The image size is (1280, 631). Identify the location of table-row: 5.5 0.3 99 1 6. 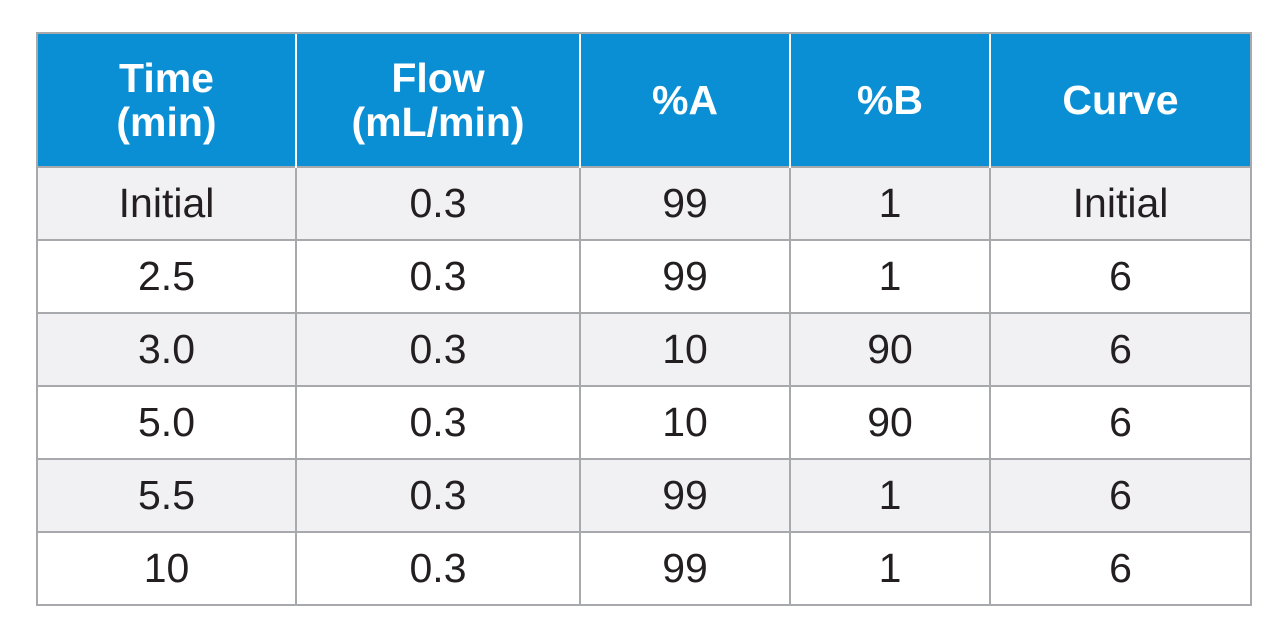
(644, 495).